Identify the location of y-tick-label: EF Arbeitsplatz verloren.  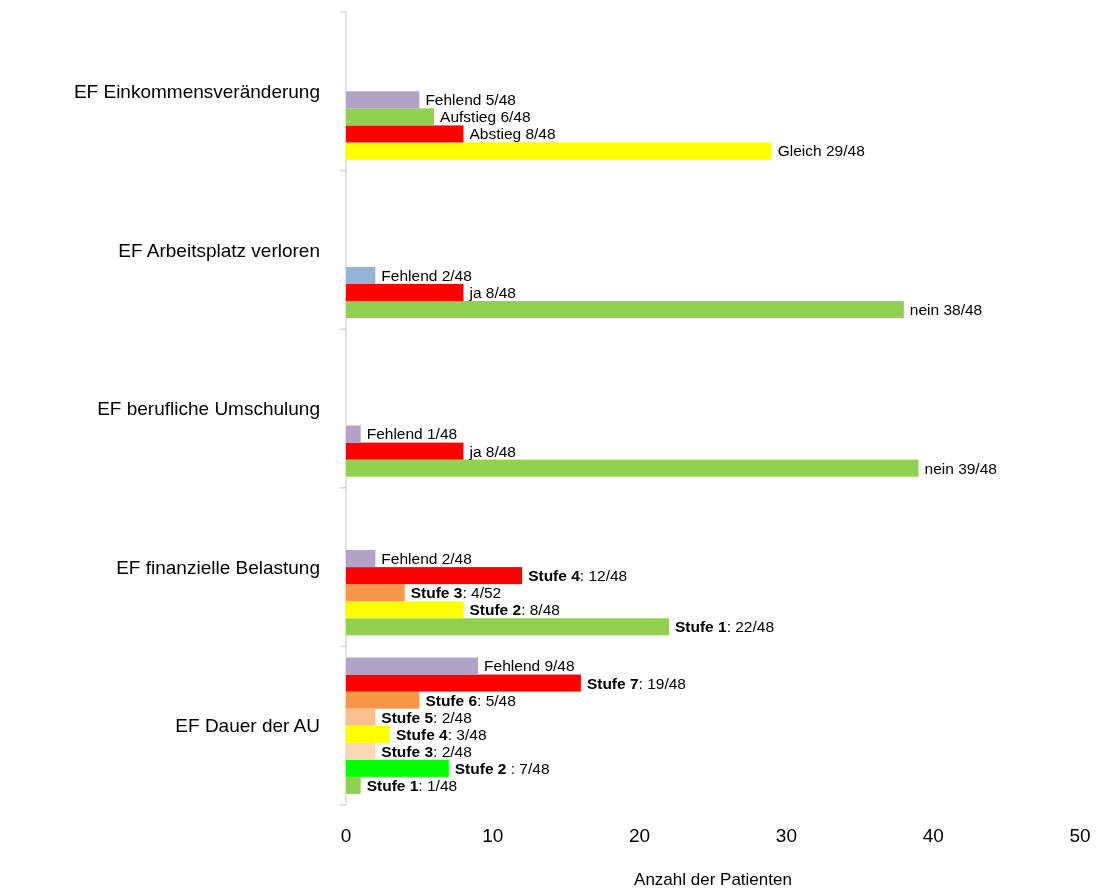
(219, 250).